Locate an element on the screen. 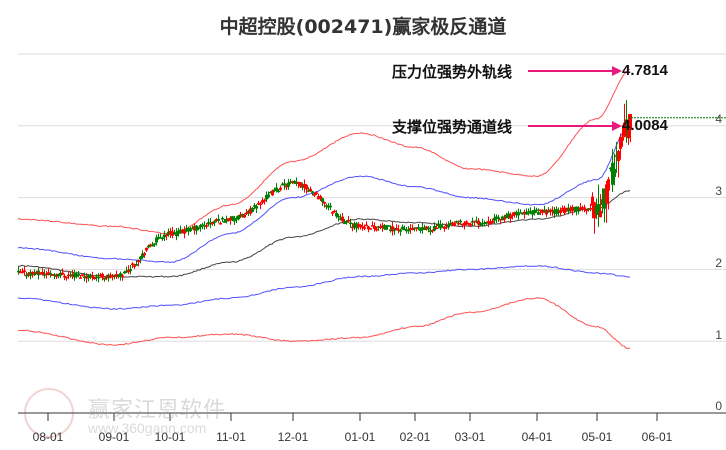 This screenshot has width=726, height=450. upper-band-label: 压力位强势外轨线 is located at coordinates (452, 72).